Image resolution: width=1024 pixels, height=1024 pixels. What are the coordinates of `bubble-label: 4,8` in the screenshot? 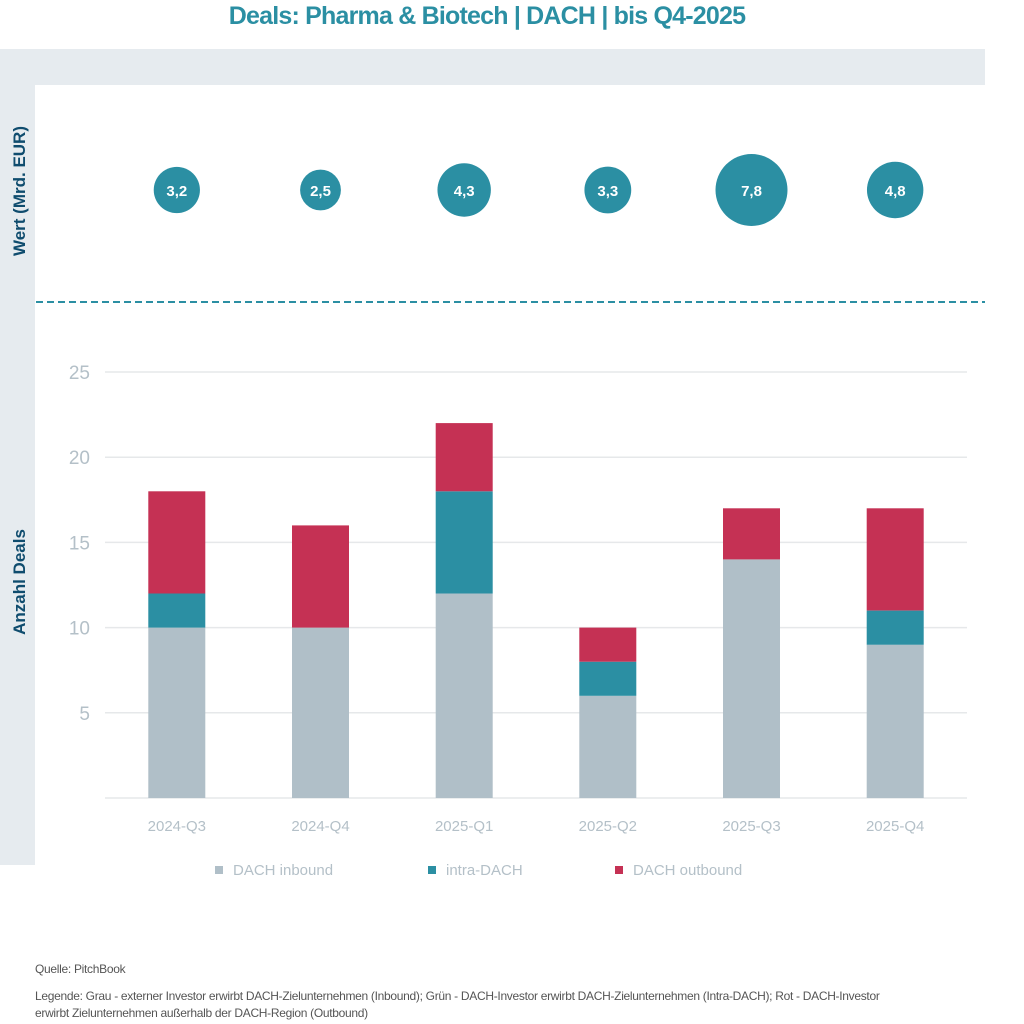 It's located at (895, 191).